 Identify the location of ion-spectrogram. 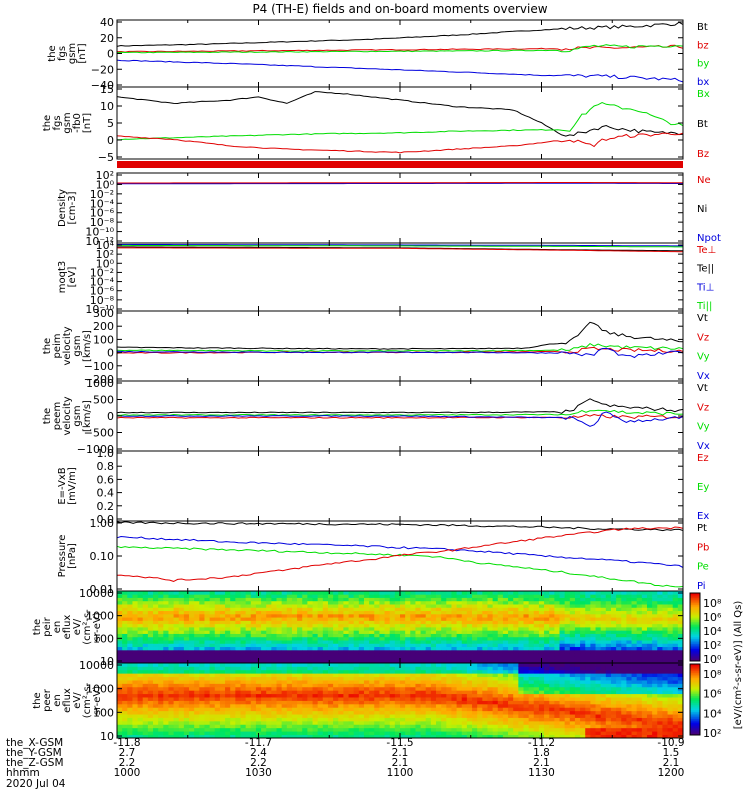
(400, 627).